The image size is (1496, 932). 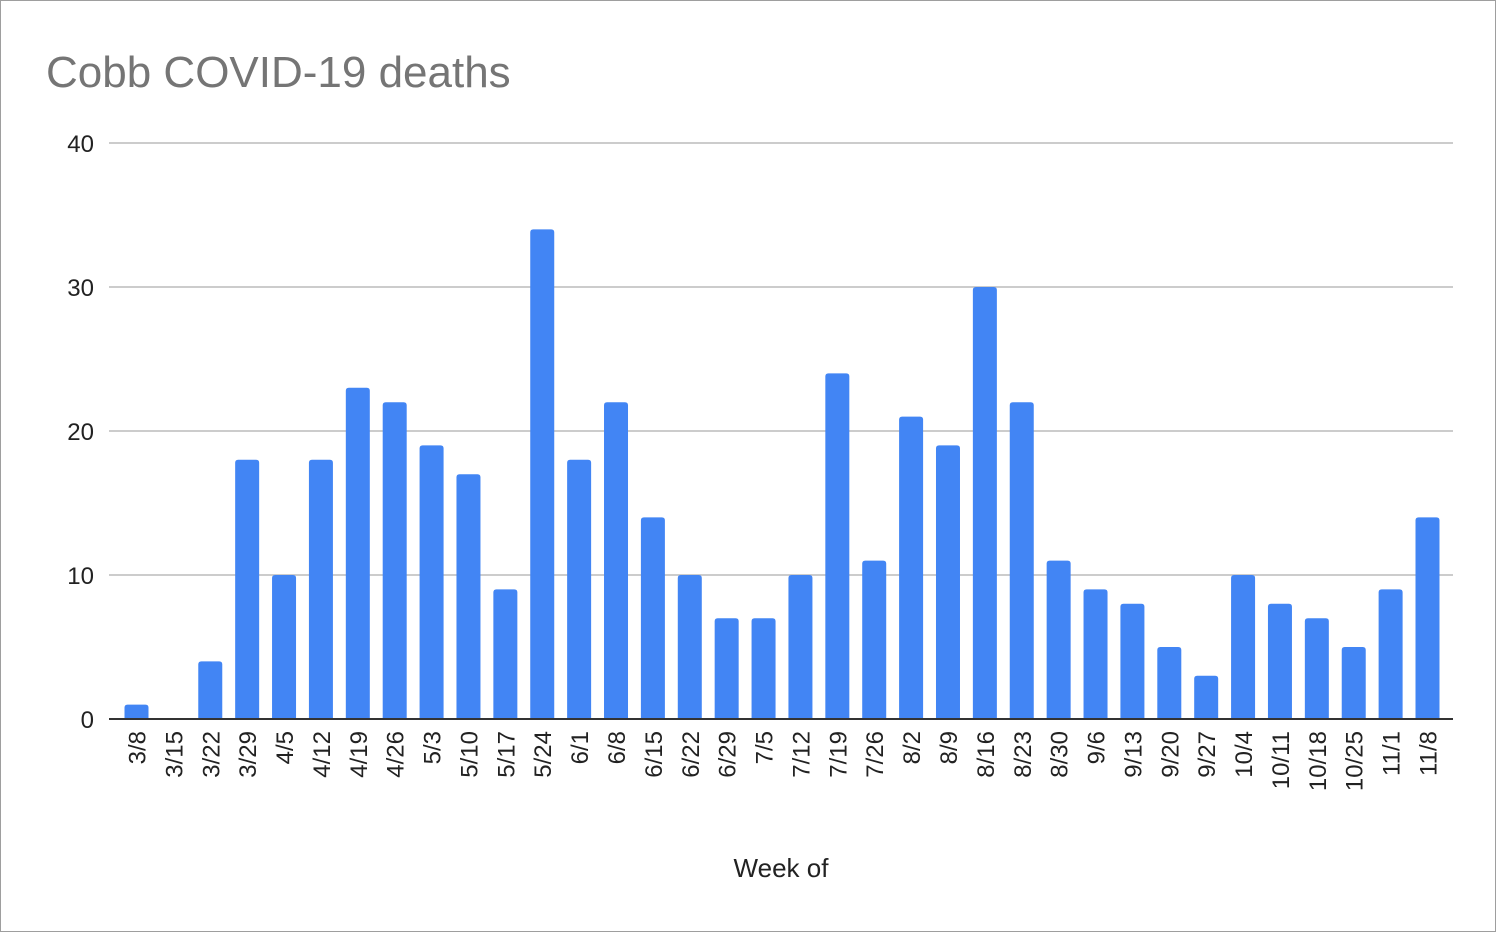 I want to click on x-tick-label: 10/4, so click(x=1244, y=754).